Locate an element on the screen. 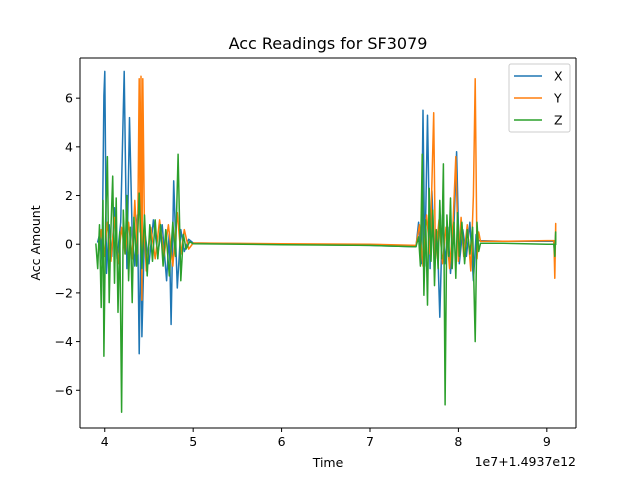 The image size is (640, 480). x-tick-label: 9 is located at coordinates (547, 441).